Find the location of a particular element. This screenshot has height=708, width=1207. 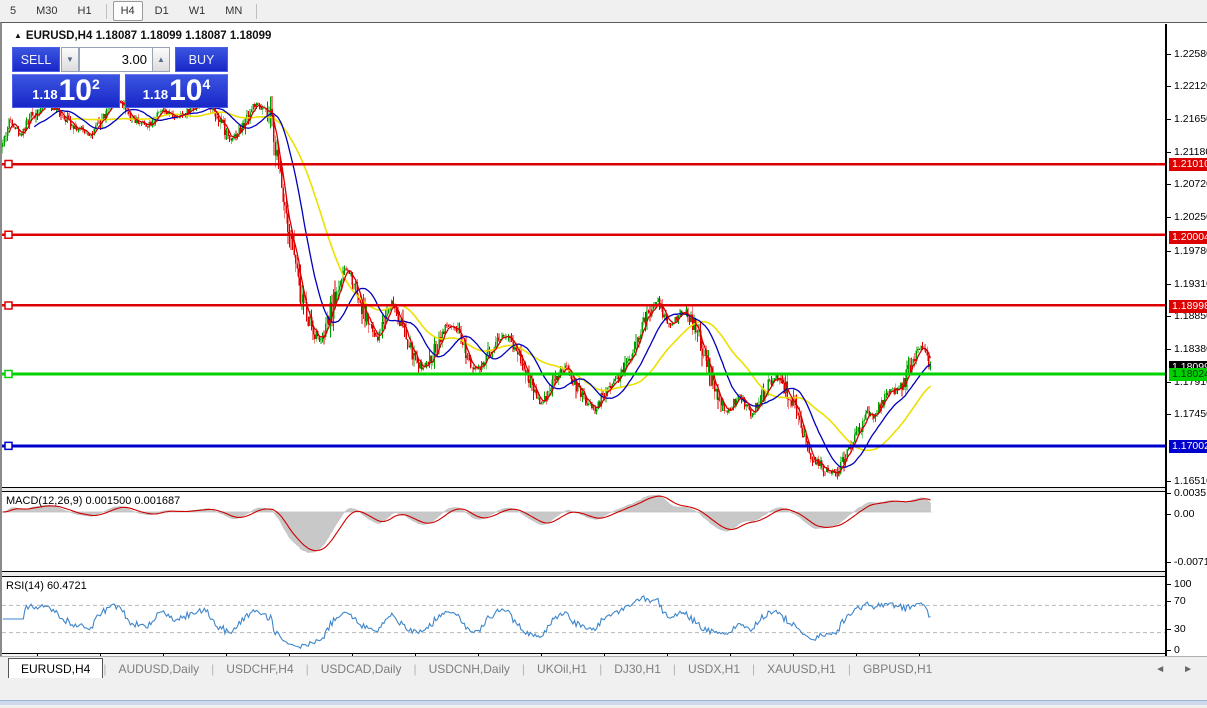

rsi-axis-label: 0 is located at coordinates (1177, 650).